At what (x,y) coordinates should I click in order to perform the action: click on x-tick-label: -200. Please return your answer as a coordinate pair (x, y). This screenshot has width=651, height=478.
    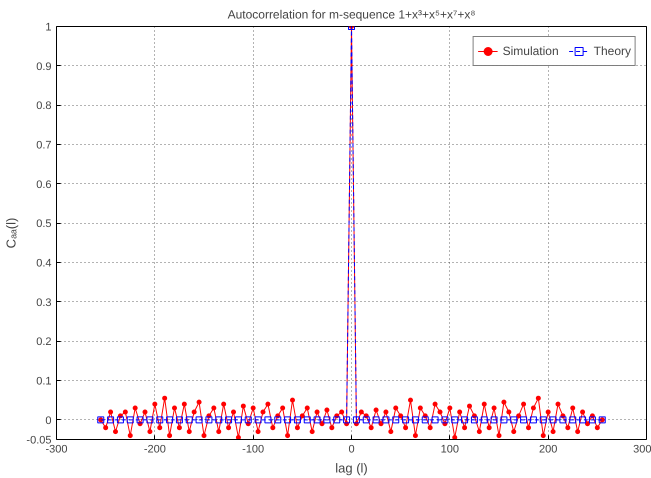
    Looking at the image, I should click on (155, 450).